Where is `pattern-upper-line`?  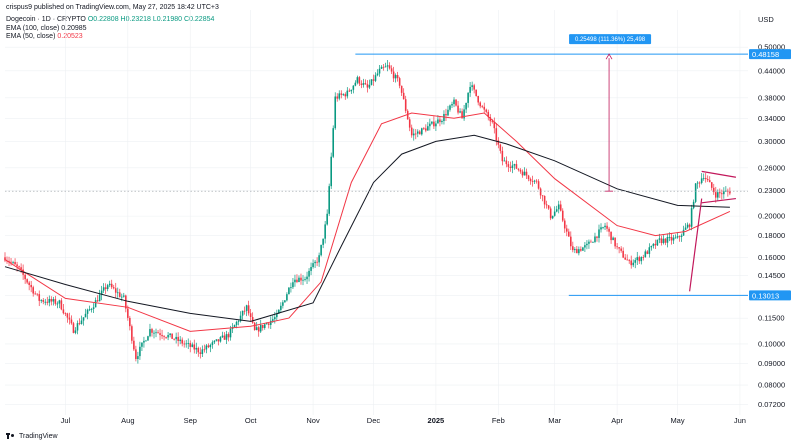 pattern-upper-line is located at coordinates (719, 174).